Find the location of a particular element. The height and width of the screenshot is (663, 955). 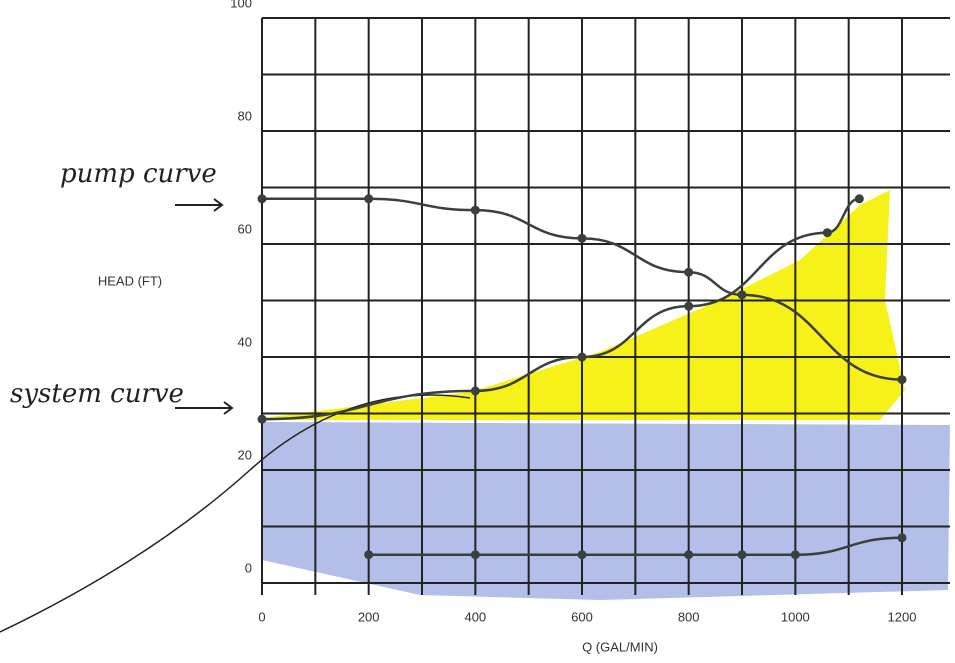

x-tick-label: 600 is located at coordinates (582, 616).